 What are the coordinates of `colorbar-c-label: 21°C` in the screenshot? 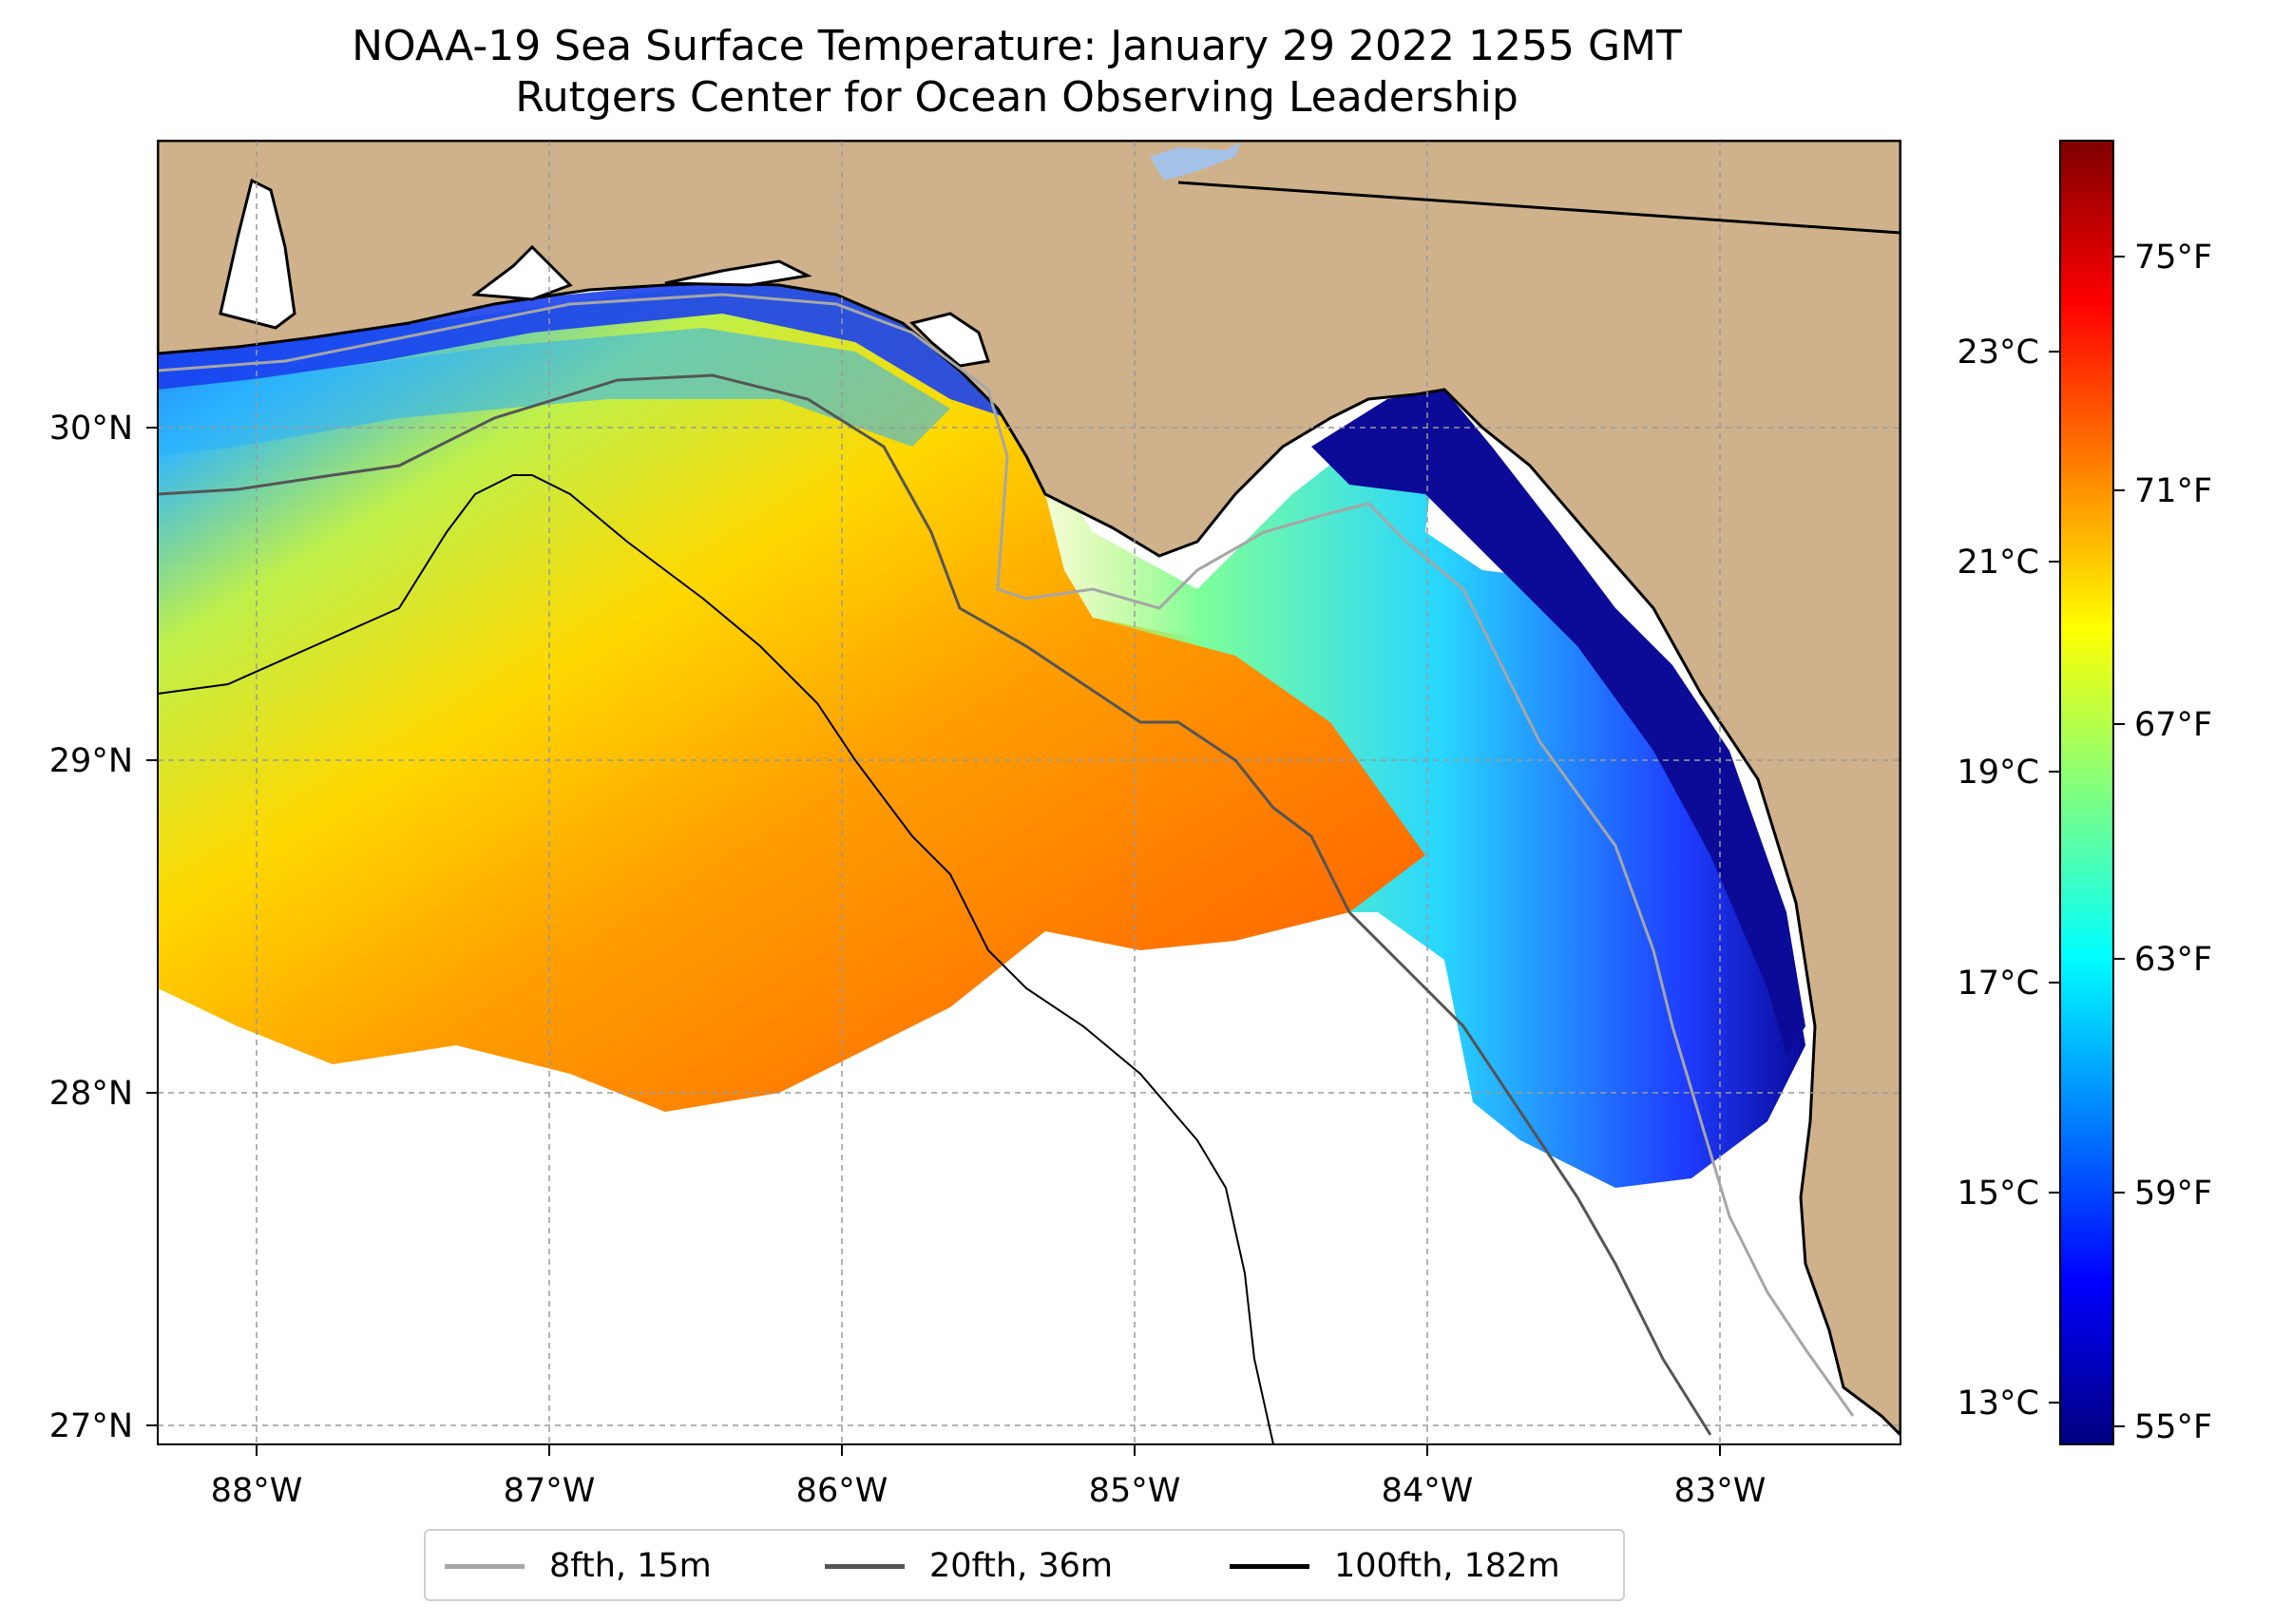 It's located at (1998, 563).